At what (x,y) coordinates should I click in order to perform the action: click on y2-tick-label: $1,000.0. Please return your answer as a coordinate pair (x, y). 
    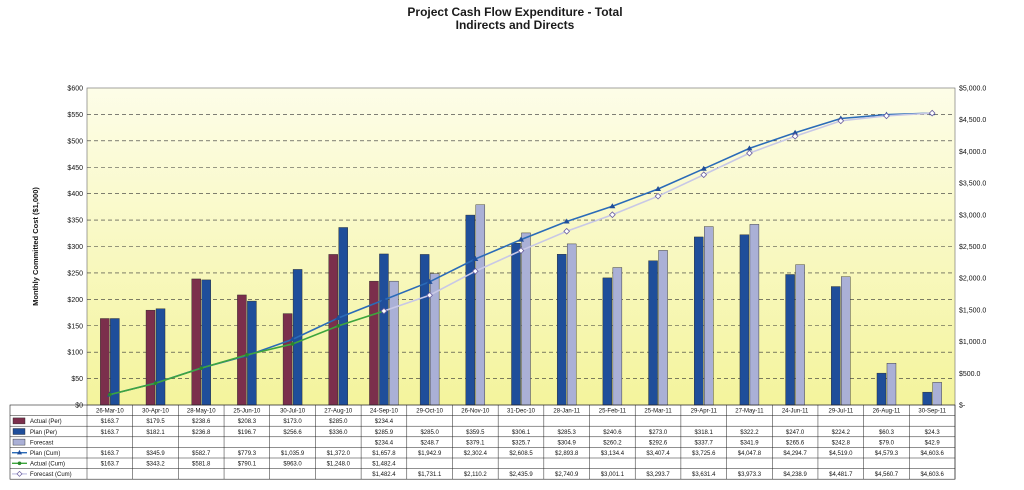
    Looking at the image, I should click on (972, 342).